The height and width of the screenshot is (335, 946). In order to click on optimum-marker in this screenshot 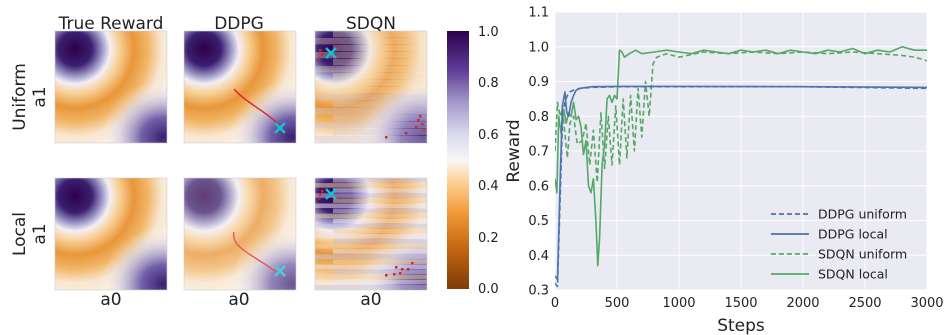, I will do `click(331, 194)`.